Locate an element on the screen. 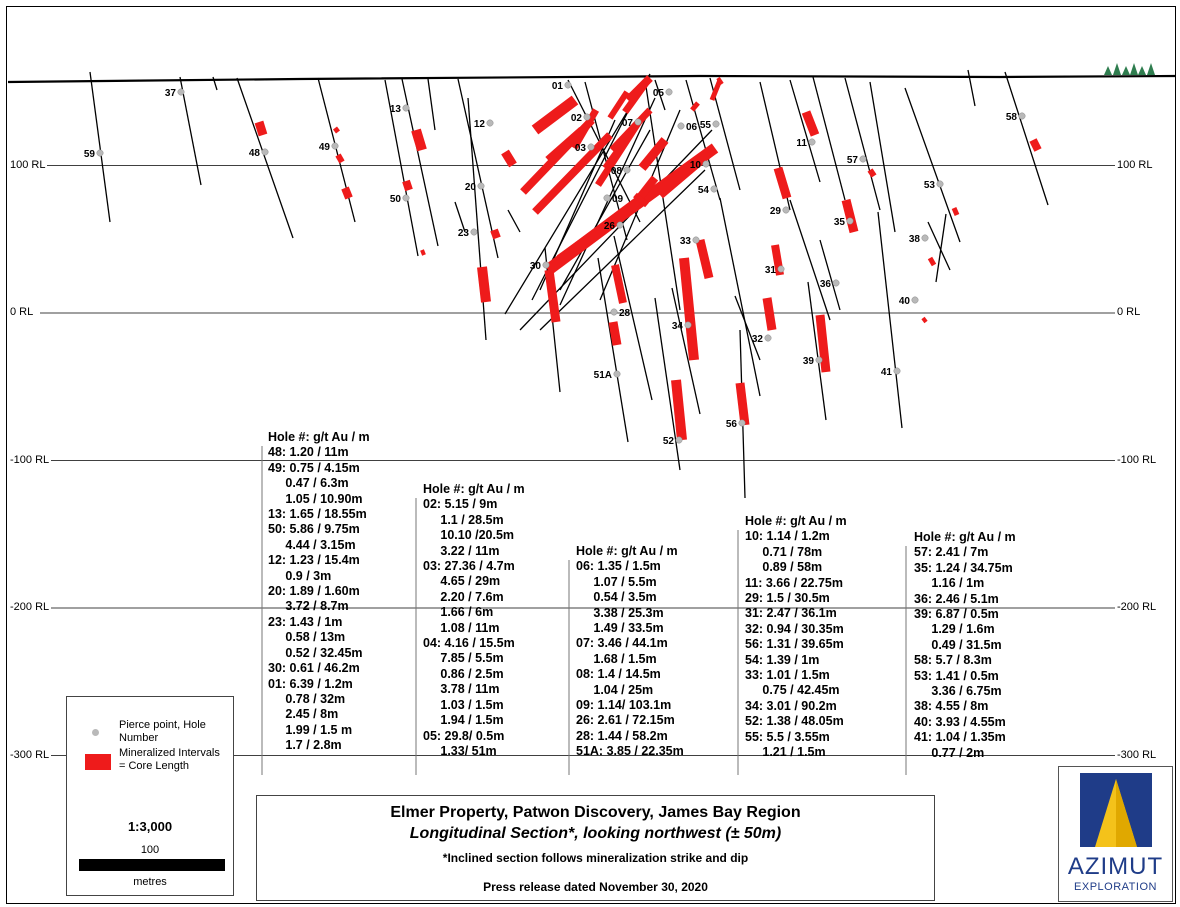 This screenshot has width=1180, height=907. rl-label-left: 0 RL is located at coordinates (22, 312).